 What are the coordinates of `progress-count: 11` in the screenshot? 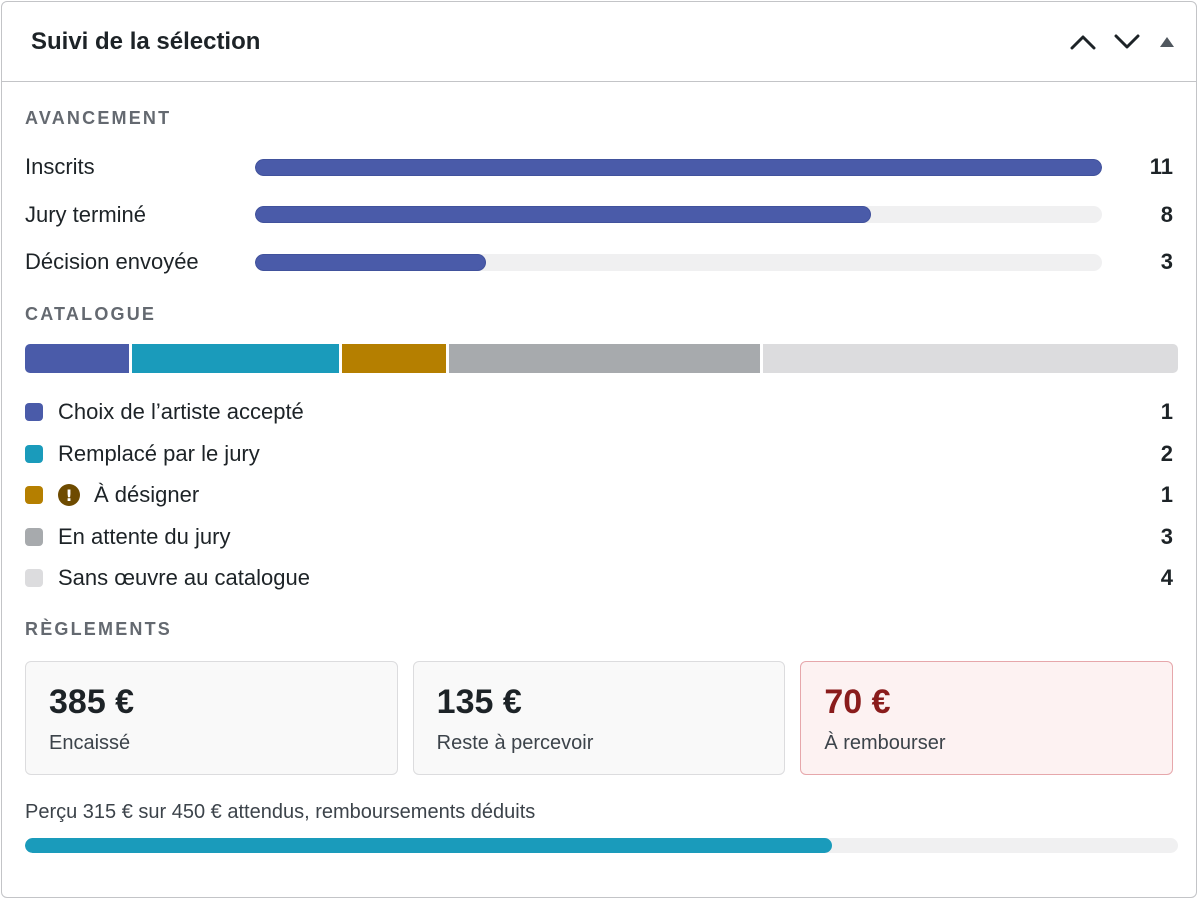 It's located at (1161, 166).